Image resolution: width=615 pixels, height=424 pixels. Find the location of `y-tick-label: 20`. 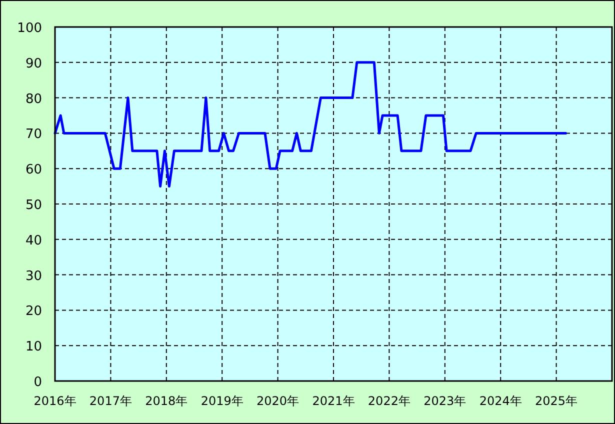

y-tick-label: 20 is located at coordinates (33, 312).